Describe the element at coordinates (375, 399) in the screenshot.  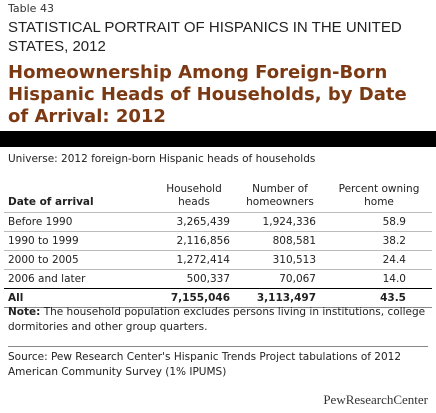
I see `logo: PewResearchCenter` at that location.